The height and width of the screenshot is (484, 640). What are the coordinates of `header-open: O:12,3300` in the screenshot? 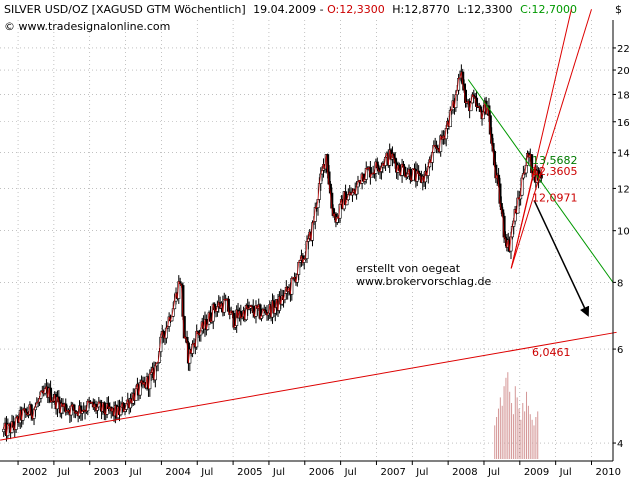 It's located at (356, 9).